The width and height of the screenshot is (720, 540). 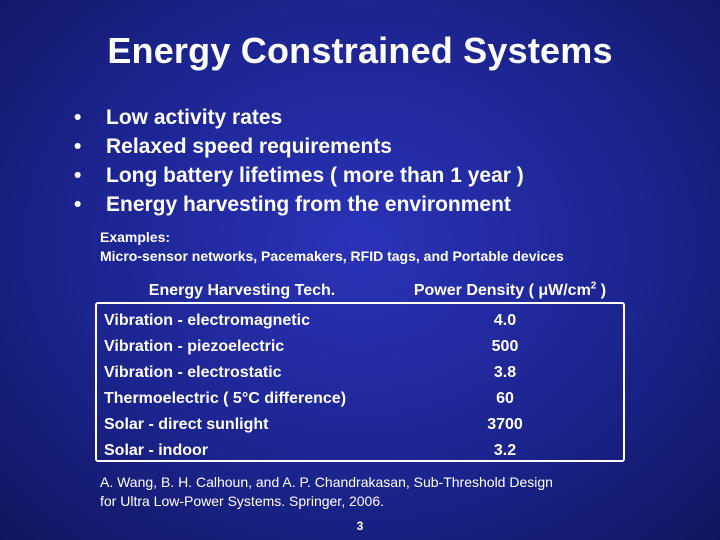 What do you see at coordinates (505, 346) in the screenshot?
I see `table-cell-power: 500` at bounding box center [505, 346].